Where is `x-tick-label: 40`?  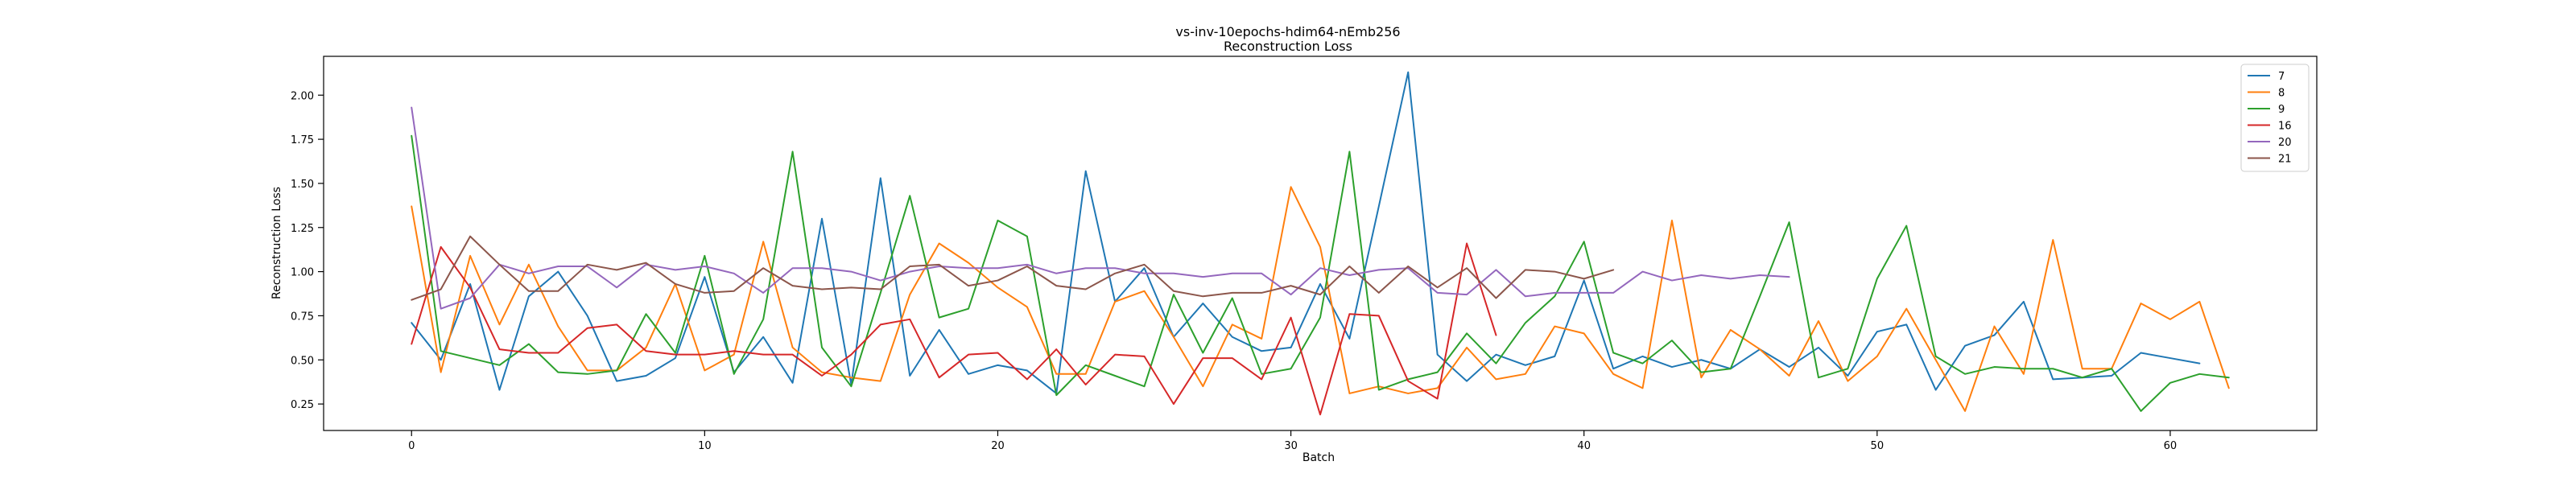 x-tick-label: 40 is located at coordinates (1584, 446).